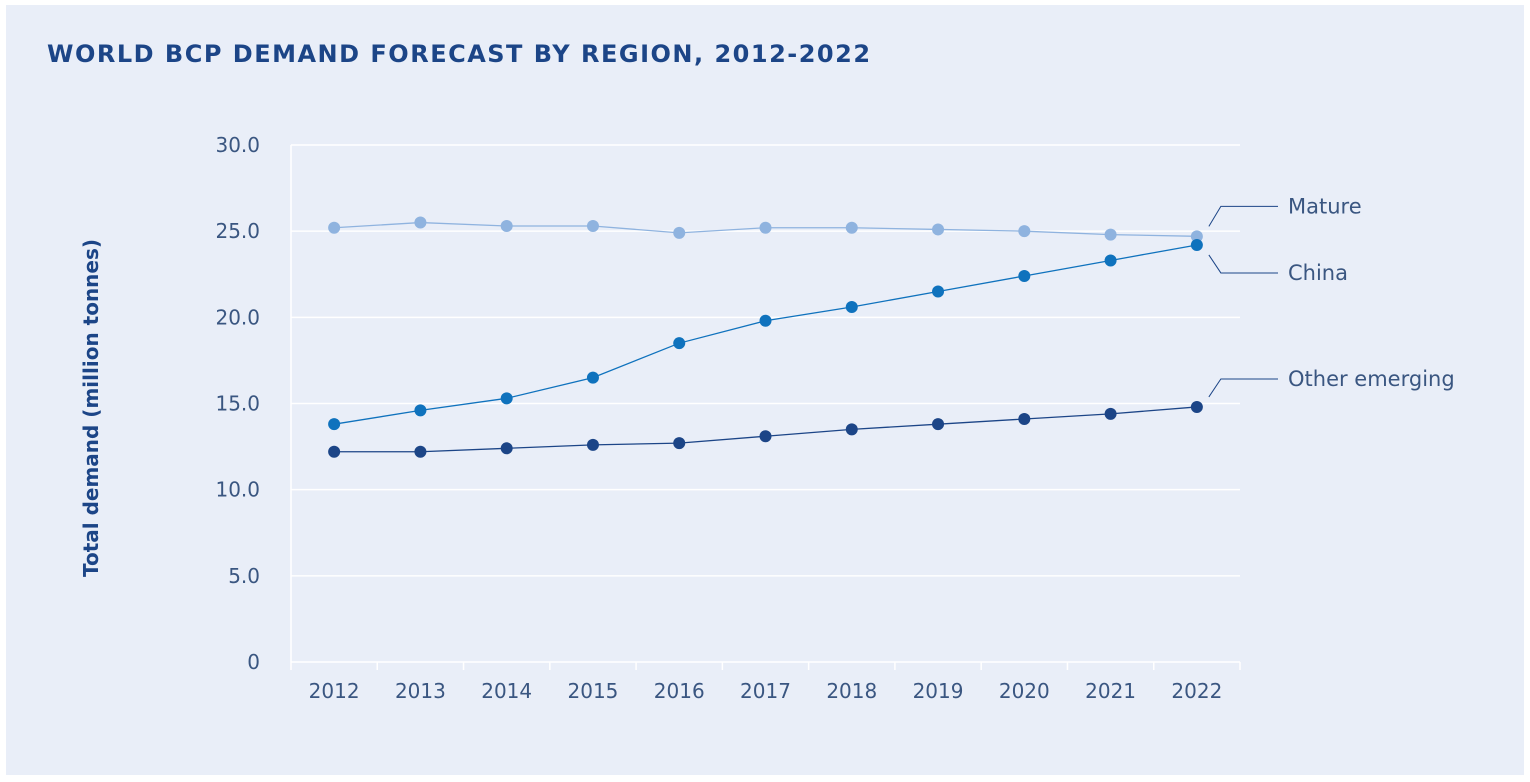 Image resolution: width=1530 pixels, height=782 pixels. I want to click on y-tick-label: 0, so click(253, 662).